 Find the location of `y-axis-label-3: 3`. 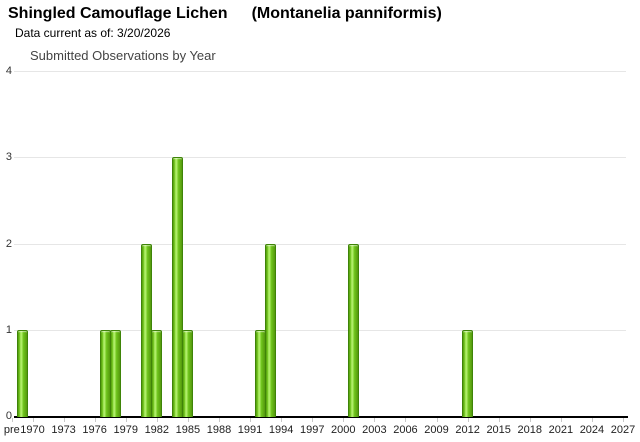

y-axis-label-3: 3 is located at coordinates (8, 157).